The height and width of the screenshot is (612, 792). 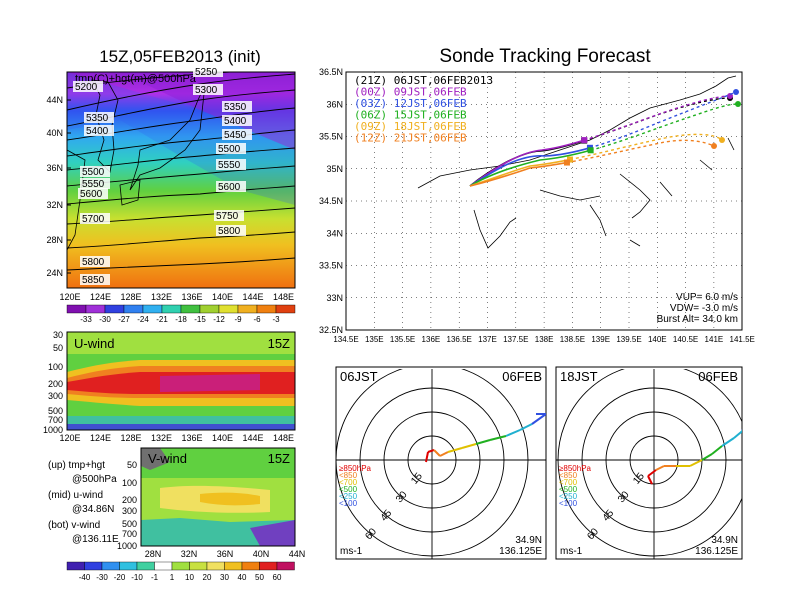 I want to click on tracking-lon-label: 140.5E, so click(x=685, y=339).